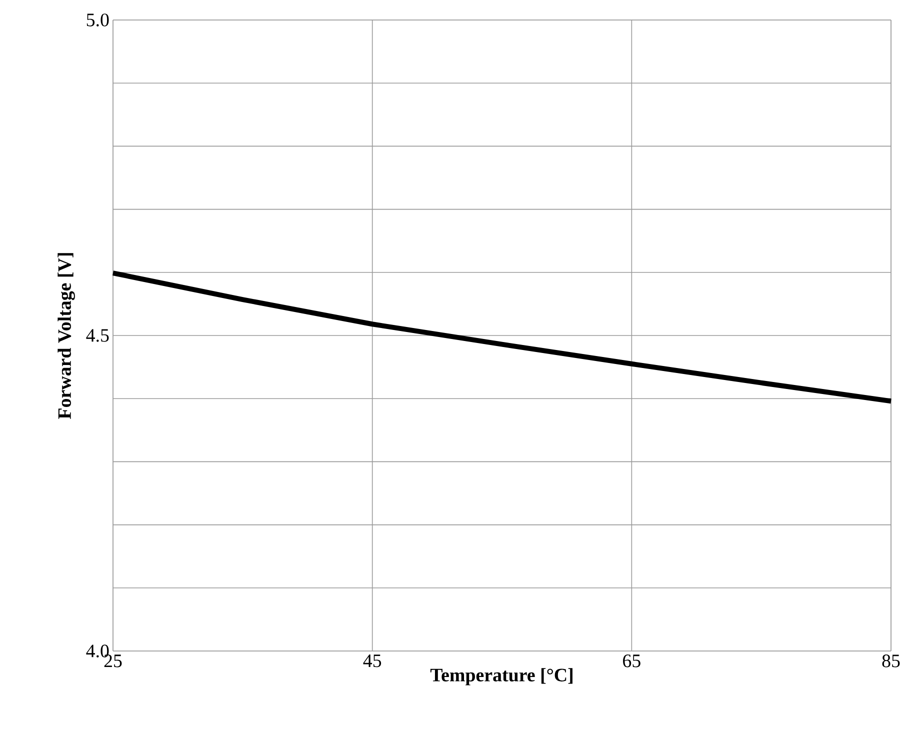  What do you see at coordinates (631, 661) in the screenshot?
I see `x-tick-label: 65` at bounding box center [631, 661].